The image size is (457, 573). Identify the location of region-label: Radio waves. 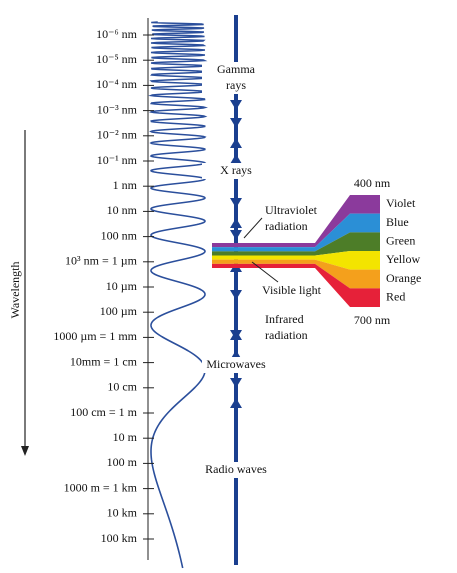
(236, 469).